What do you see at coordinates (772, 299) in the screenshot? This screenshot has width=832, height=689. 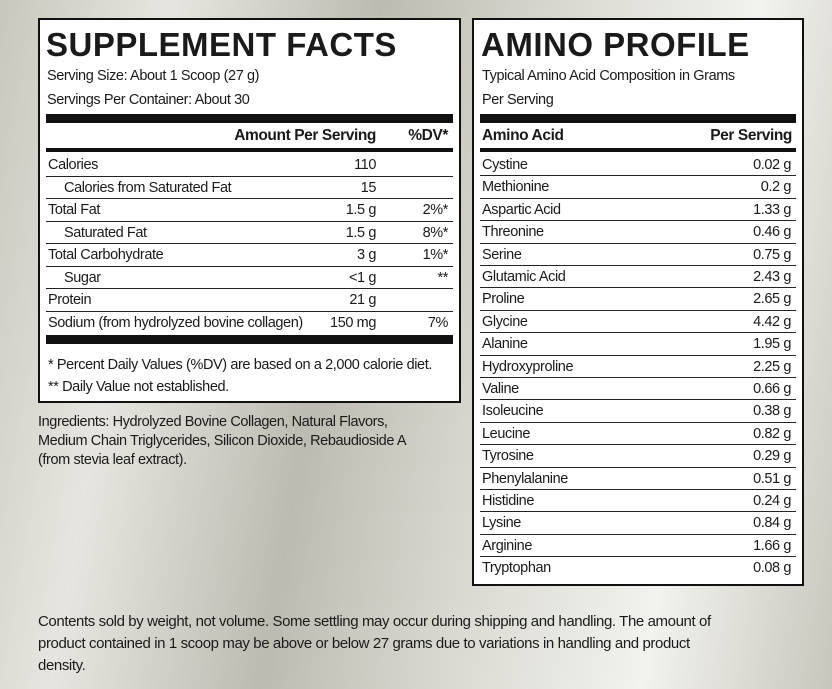 I see `amino-acid-amount: 2.65 g` at bounding box center [772, 299].